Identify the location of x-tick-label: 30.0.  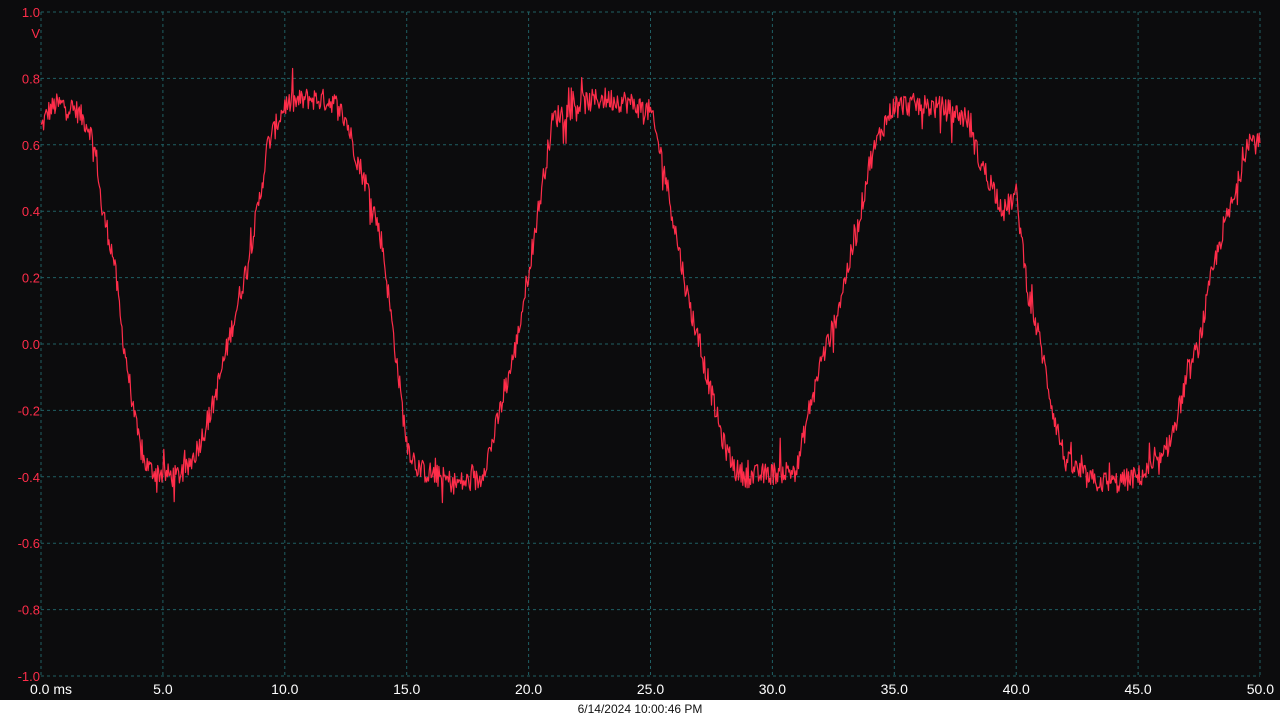
(772, 689).